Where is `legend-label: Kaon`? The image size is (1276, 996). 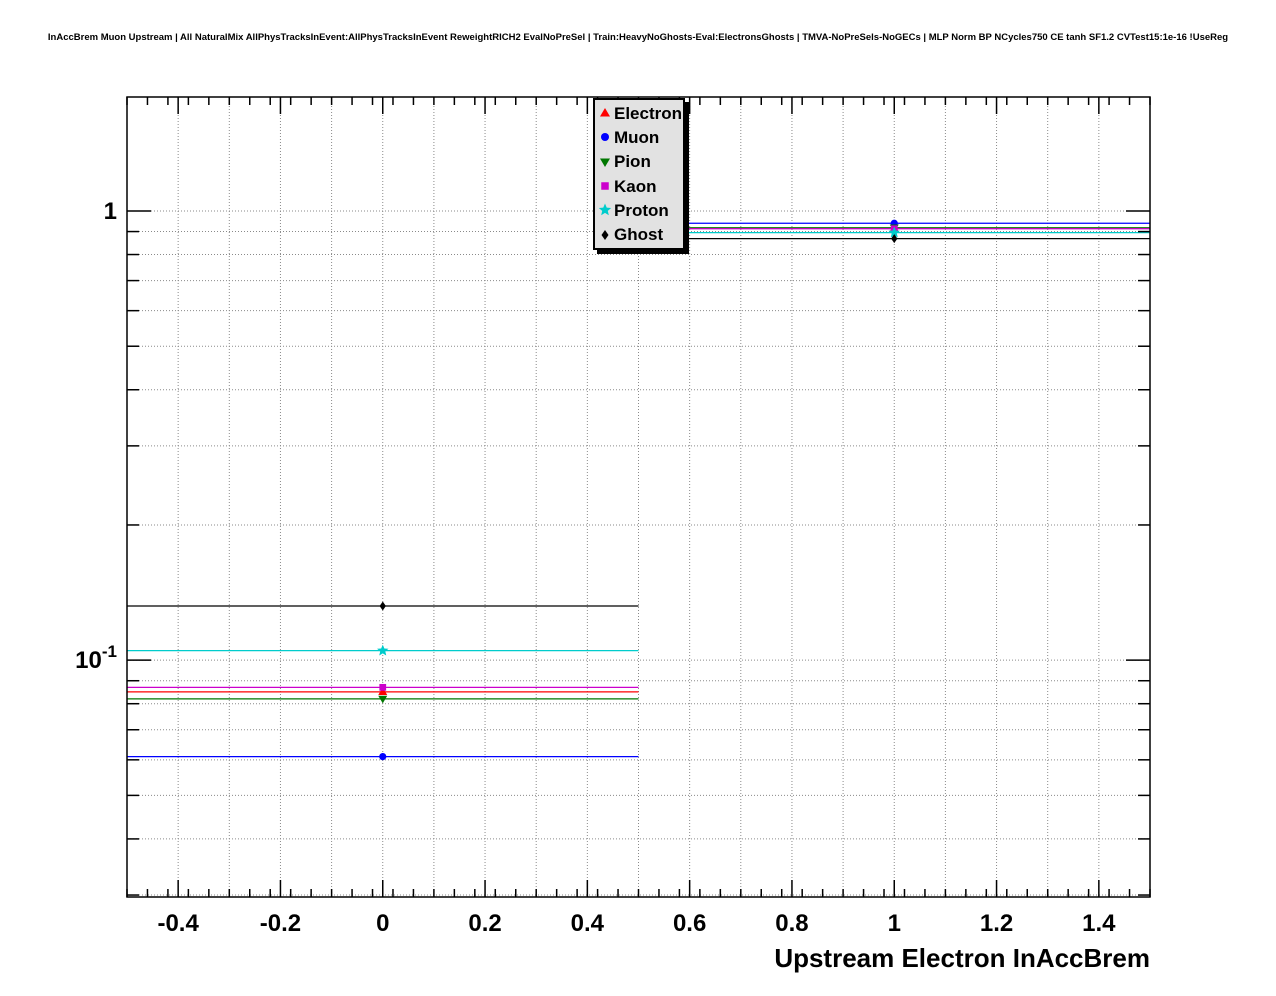
legend-label: Kaon is located at coordinates (635, 186).